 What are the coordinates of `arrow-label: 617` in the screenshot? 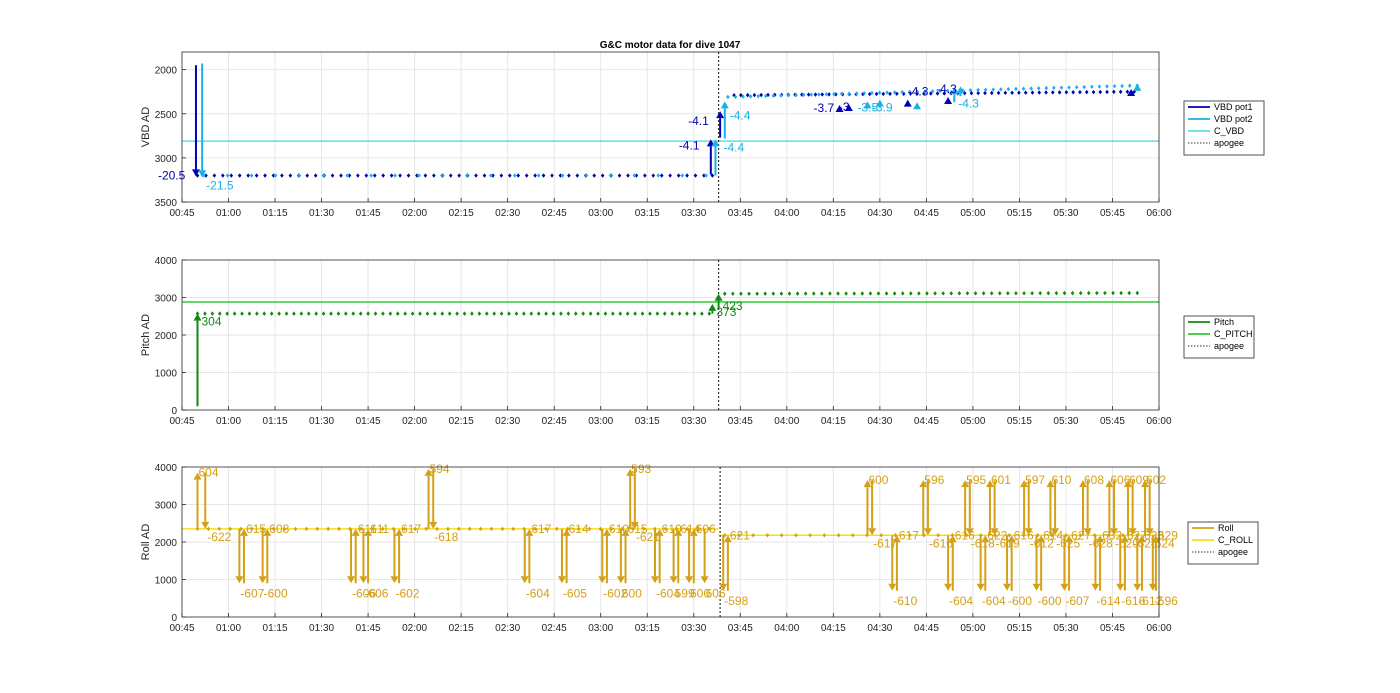 It's located at (411, 529).